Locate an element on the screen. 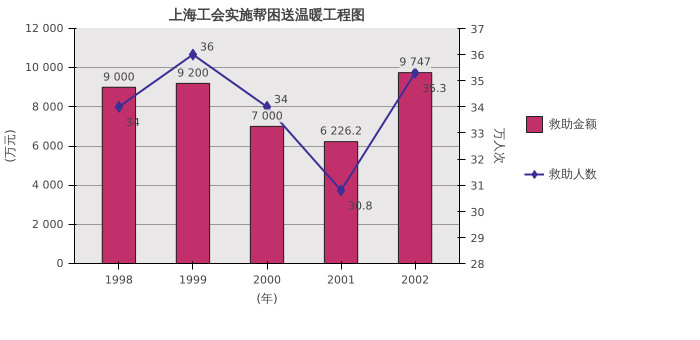  x-tick-label: 2001 is located at coordinates (341, 280).